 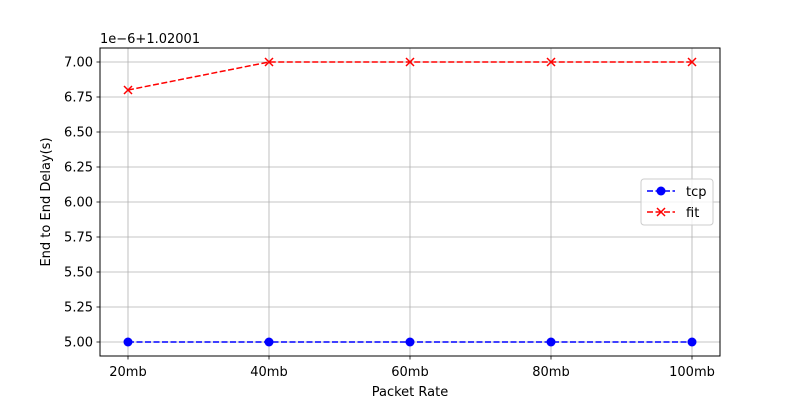 What do you see at coordinates (78, 133) in the screenshot?
I see `y-tick-label: 6.50` at bounding box center [78, 133].